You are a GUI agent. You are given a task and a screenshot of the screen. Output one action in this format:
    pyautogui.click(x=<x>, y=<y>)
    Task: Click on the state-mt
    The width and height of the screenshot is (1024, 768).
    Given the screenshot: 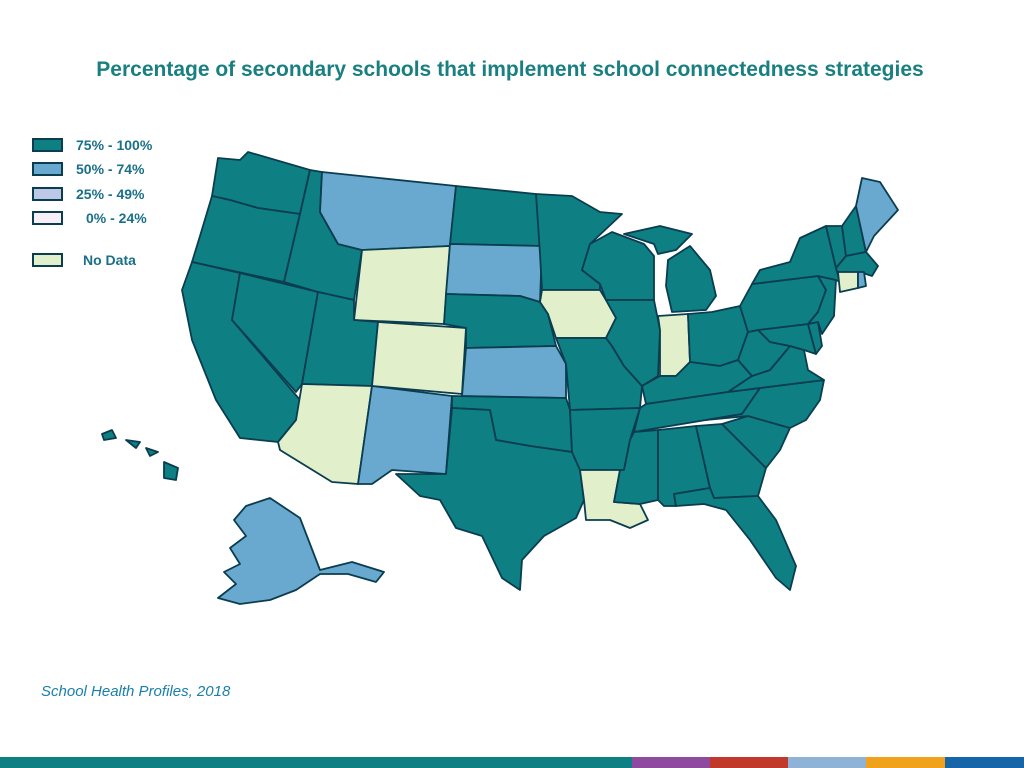 What is the action you would take?
    pyautogui.click(x=388, y=211)
    